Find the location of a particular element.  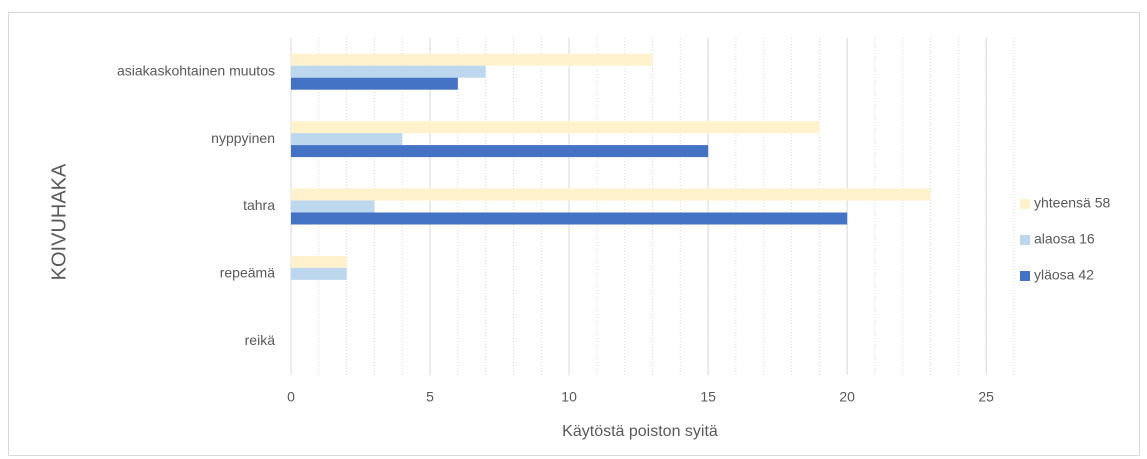

y-tick-label: nyppyinen is located at coordinates (243, 138).